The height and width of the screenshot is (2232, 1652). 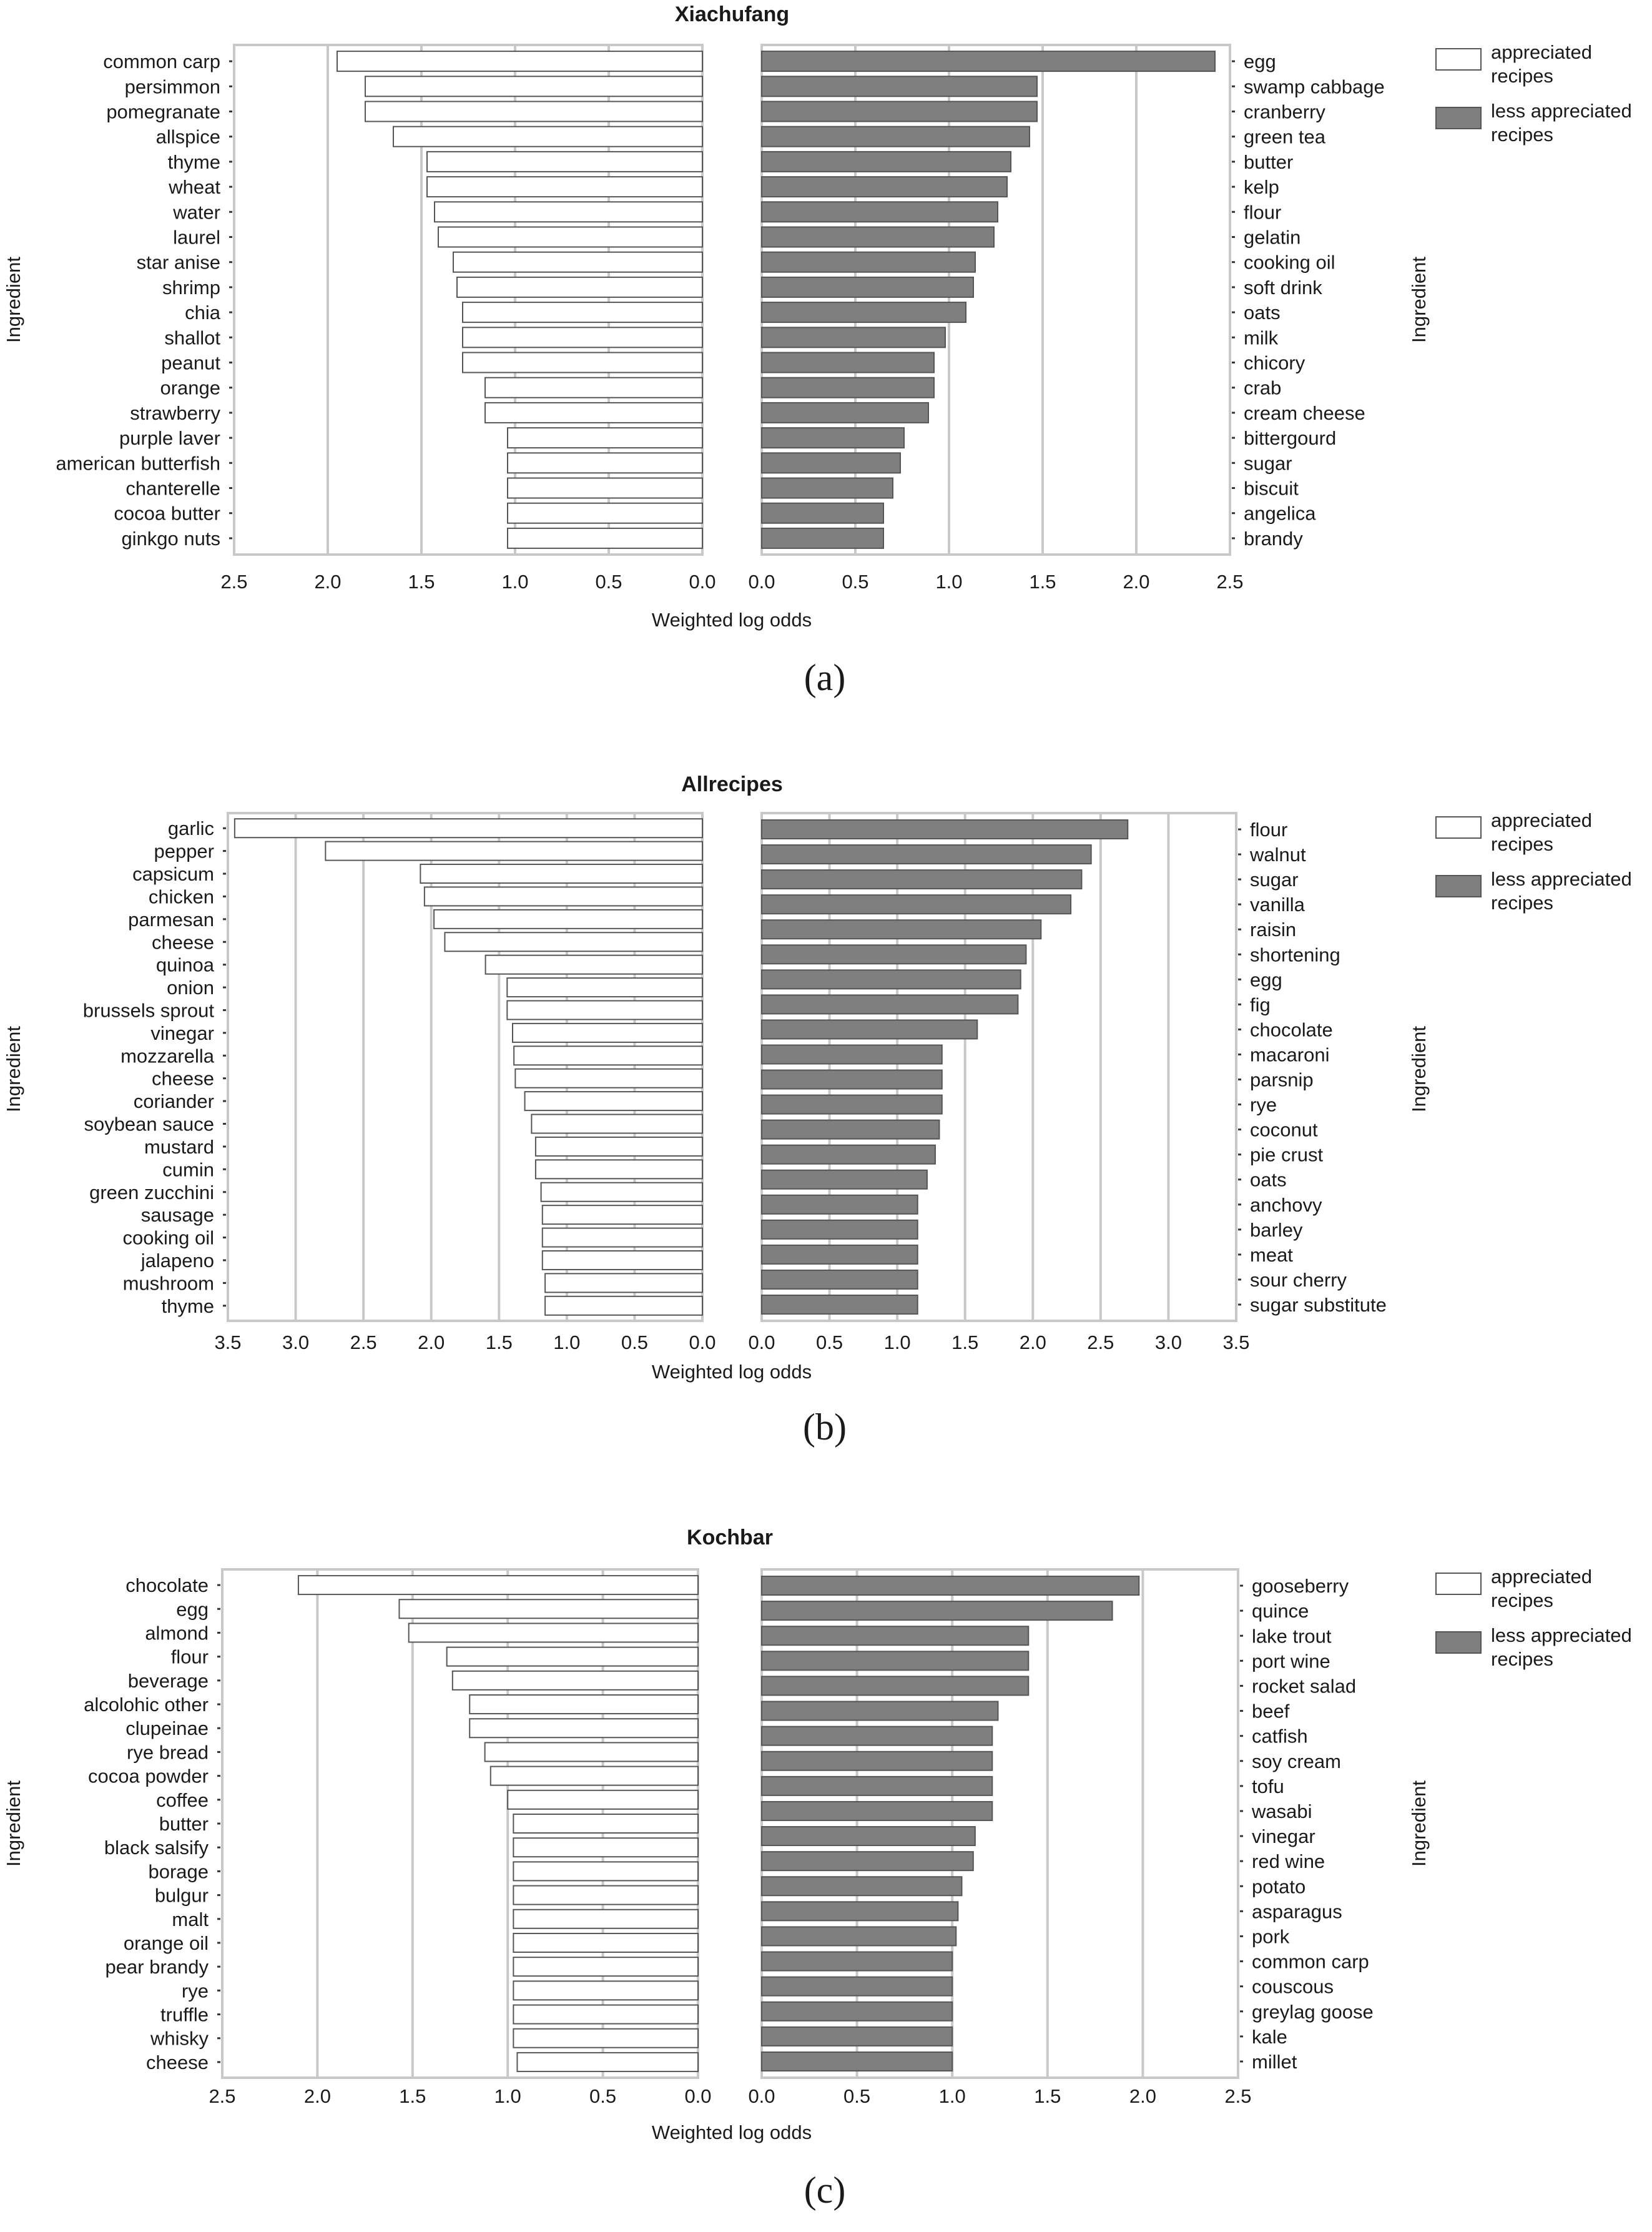 I want to click on category-label: port wine, so click(x=1291, y=1661).